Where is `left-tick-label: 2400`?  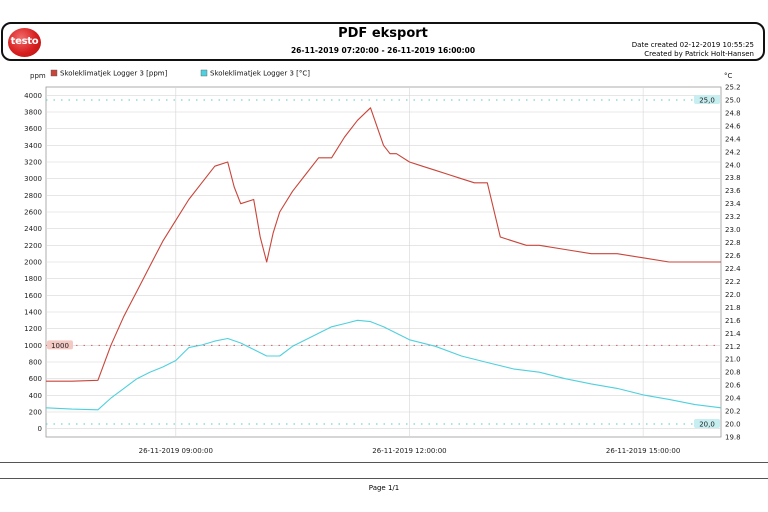
left-tick-label: 2400 is located at coordinates (33, 229).